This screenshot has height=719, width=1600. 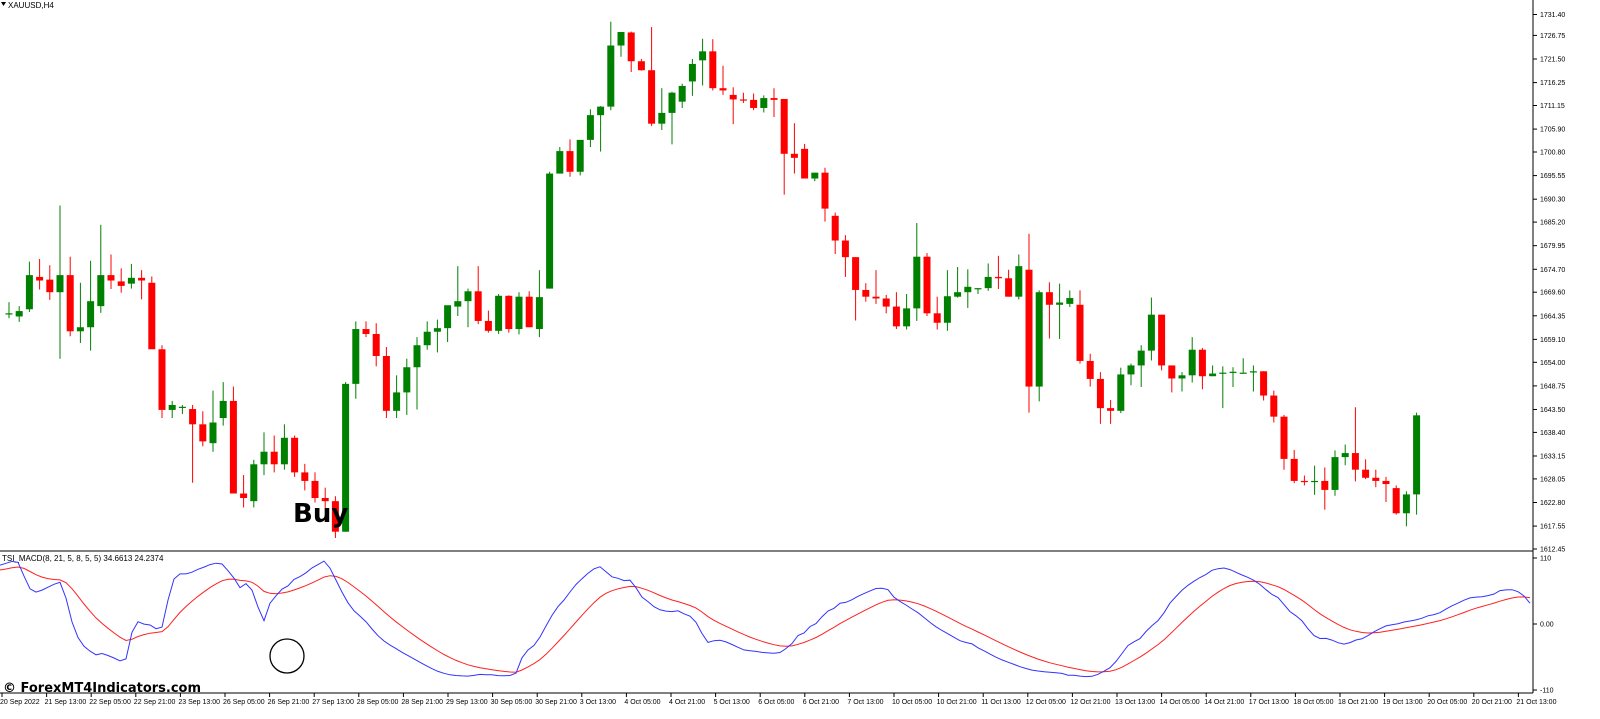 What do you see at coordinates (912, 702) in the screenshot?
I see `time-tick-label: 10 Oct 05:00` at bounding box center [912, 702].